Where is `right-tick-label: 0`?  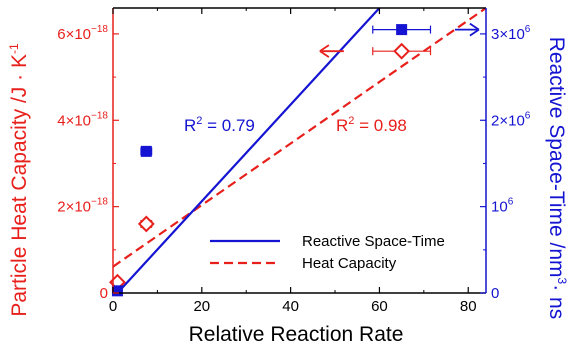
right-tick-label: 0 is located at coordinates (495, 293).